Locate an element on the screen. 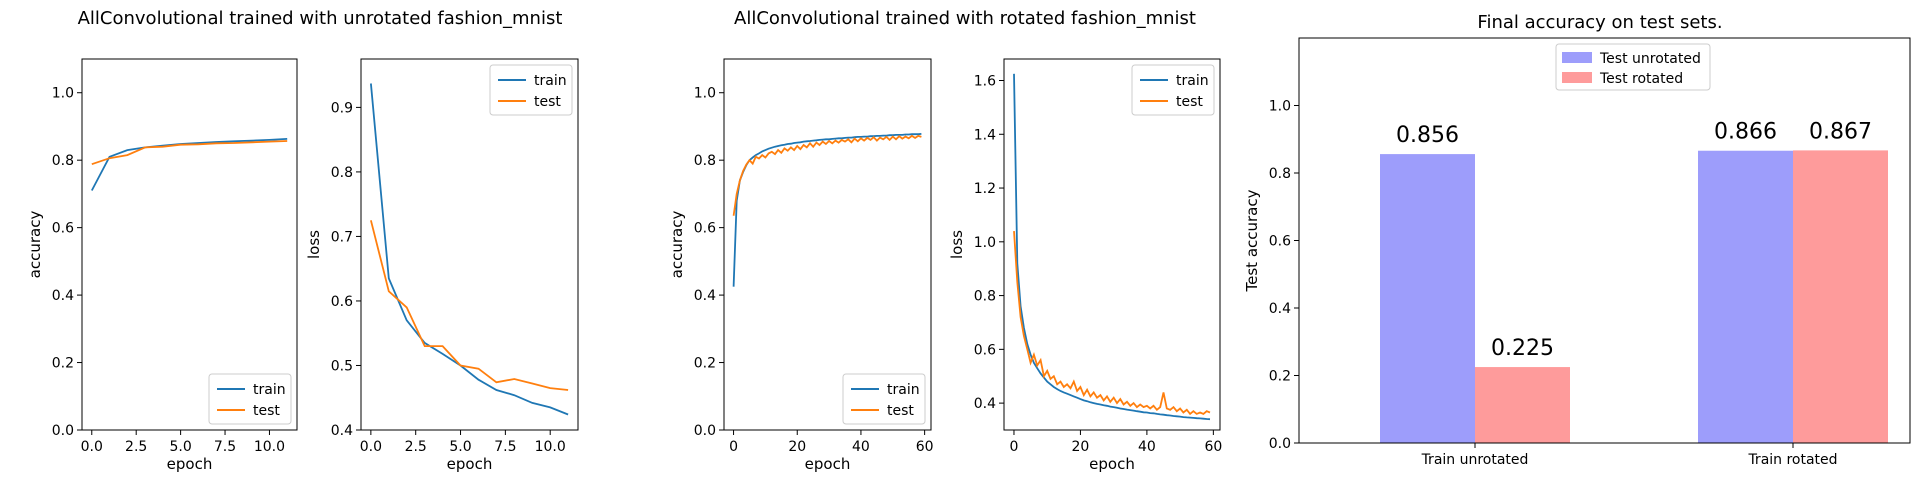  legend-label: Test unrotated is located at coordinates (1650, 59).